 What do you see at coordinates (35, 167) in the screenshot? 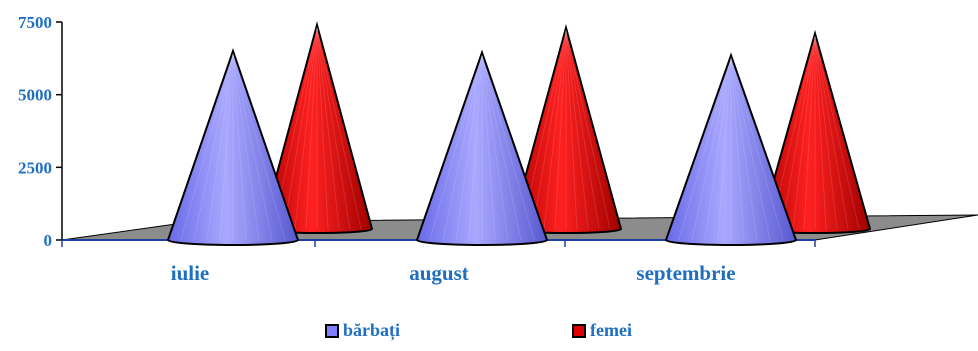
I see `y-tick-label: 2500` at bounding box center [35, 167].